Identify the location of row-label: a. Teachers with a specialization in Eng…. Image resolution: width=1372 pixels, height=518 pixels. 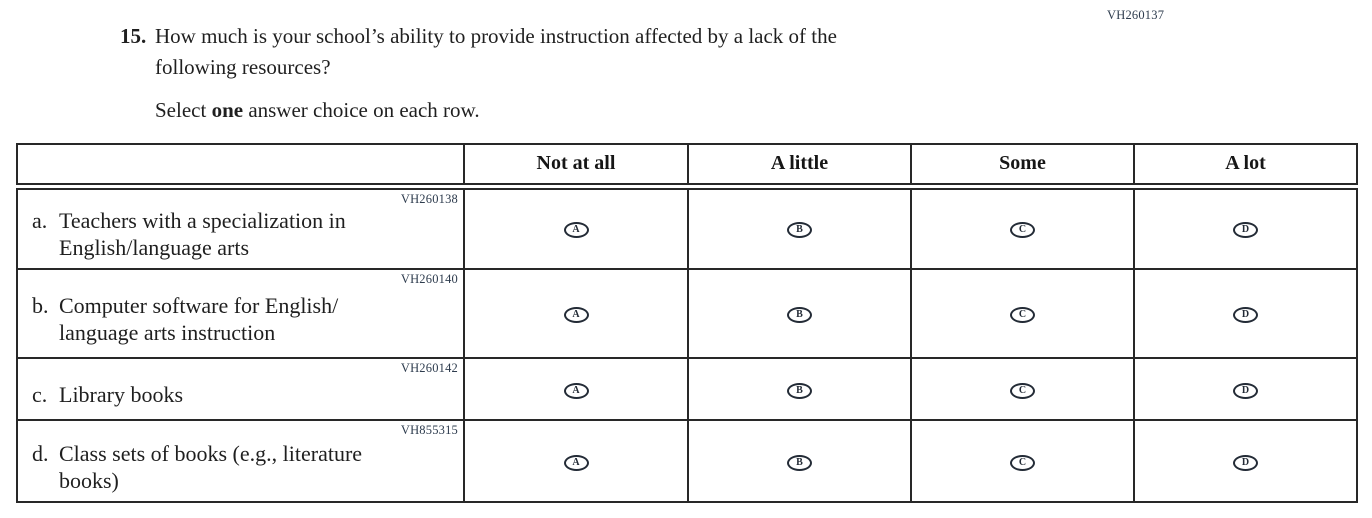
(244, 234).